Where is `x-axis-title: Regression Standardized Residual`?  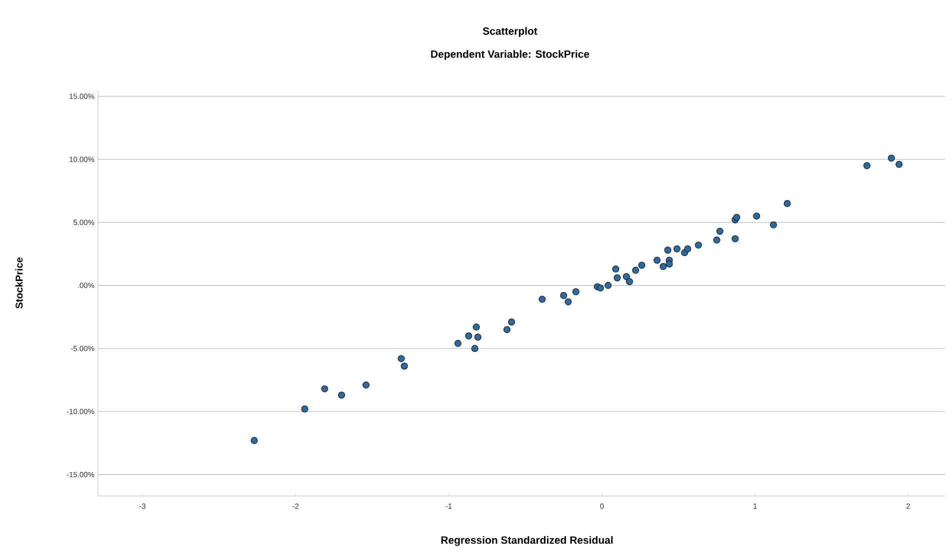 x-axis-title: Regression Standardized Residual is located at coordinates (527, 541).